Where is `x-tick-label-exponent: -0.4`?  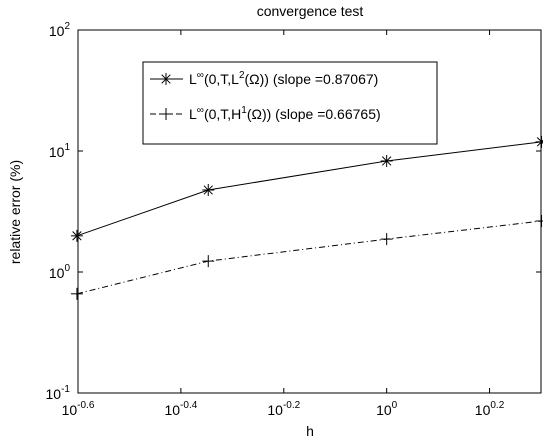 x-tick-label-exponent: -0.4 is located at coordinates (189, 405).